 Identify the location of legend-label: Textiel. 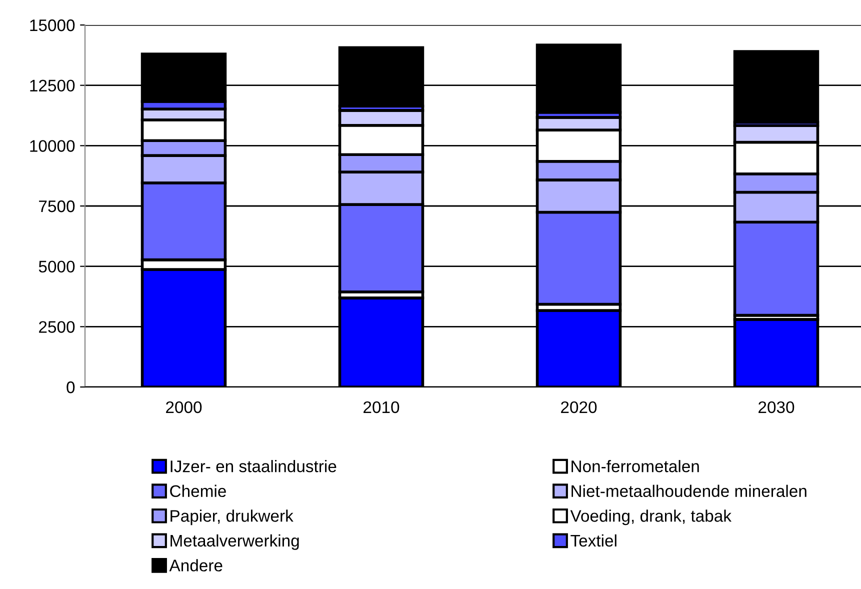
(593, 540).